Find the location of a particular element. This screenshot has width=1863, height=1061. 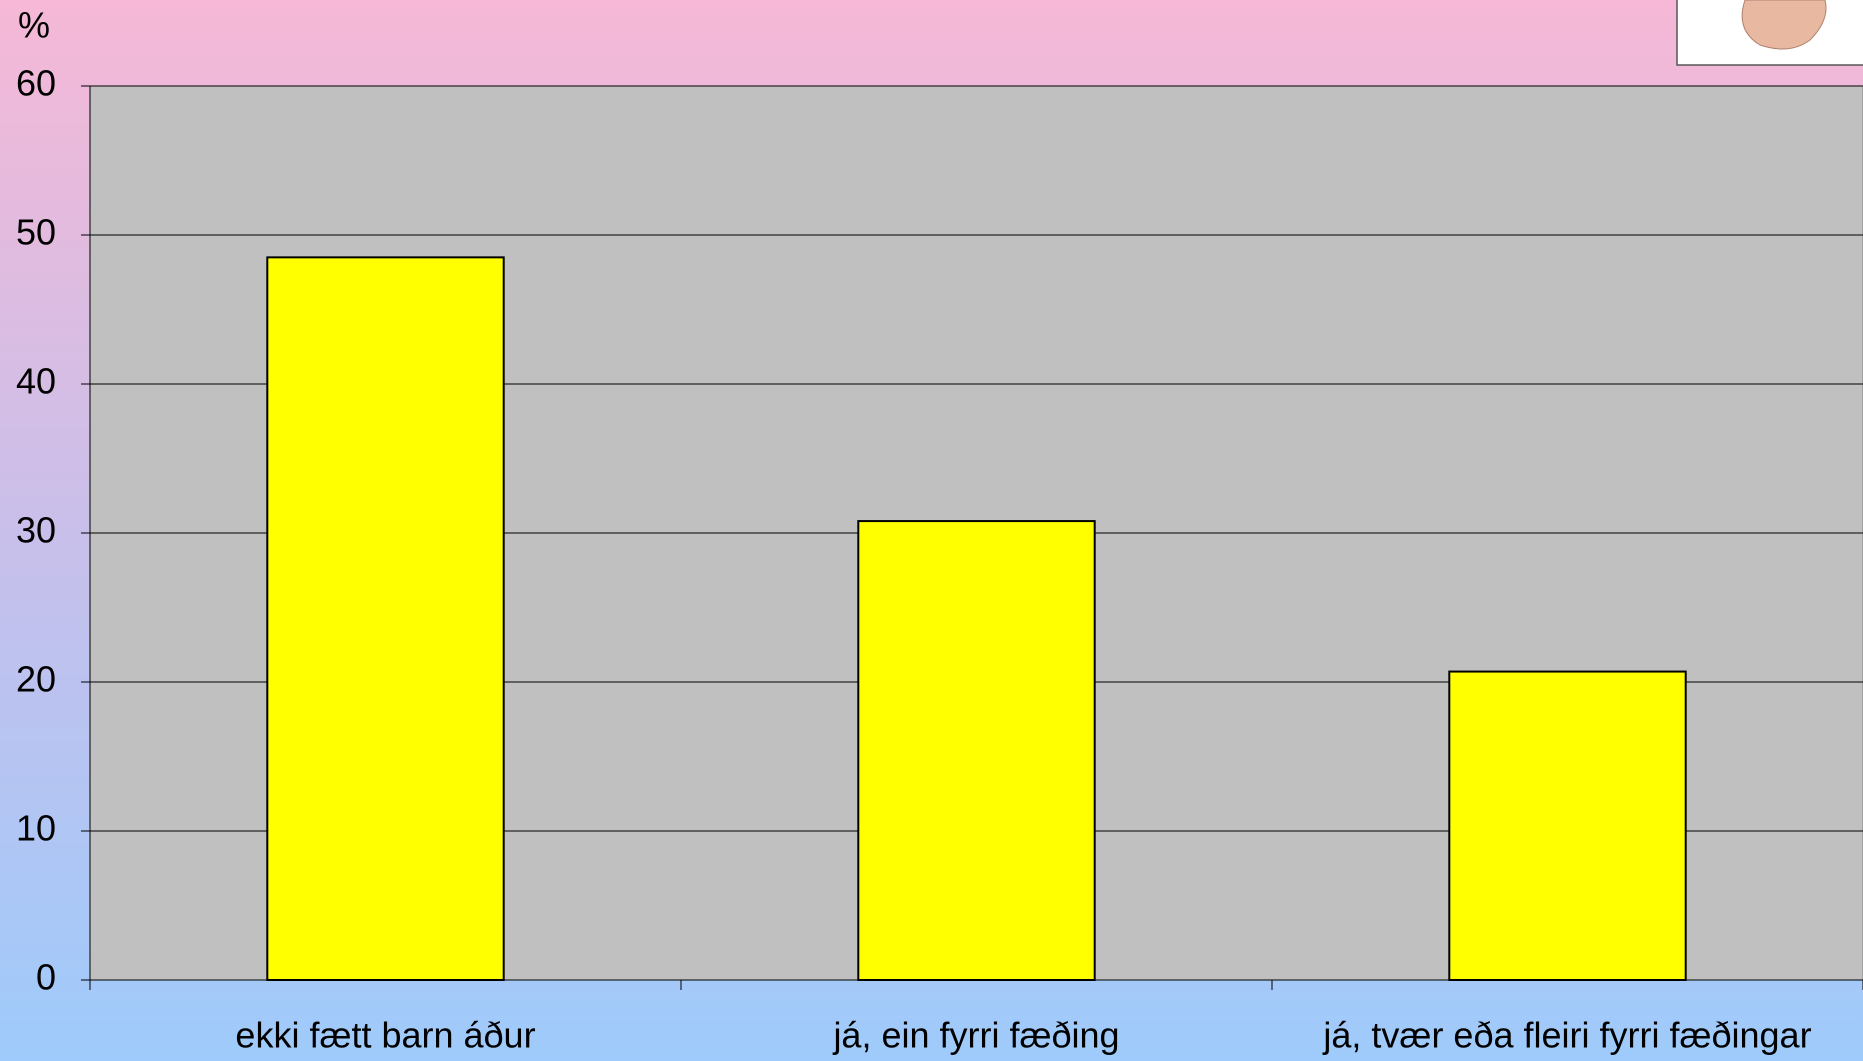

y-axis-label: % is located at coordinates (34, 25).